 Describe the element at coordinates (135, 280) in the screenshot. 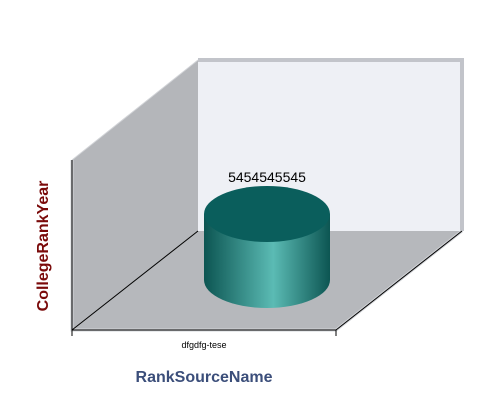

I see `wall-diagonal` at that location.